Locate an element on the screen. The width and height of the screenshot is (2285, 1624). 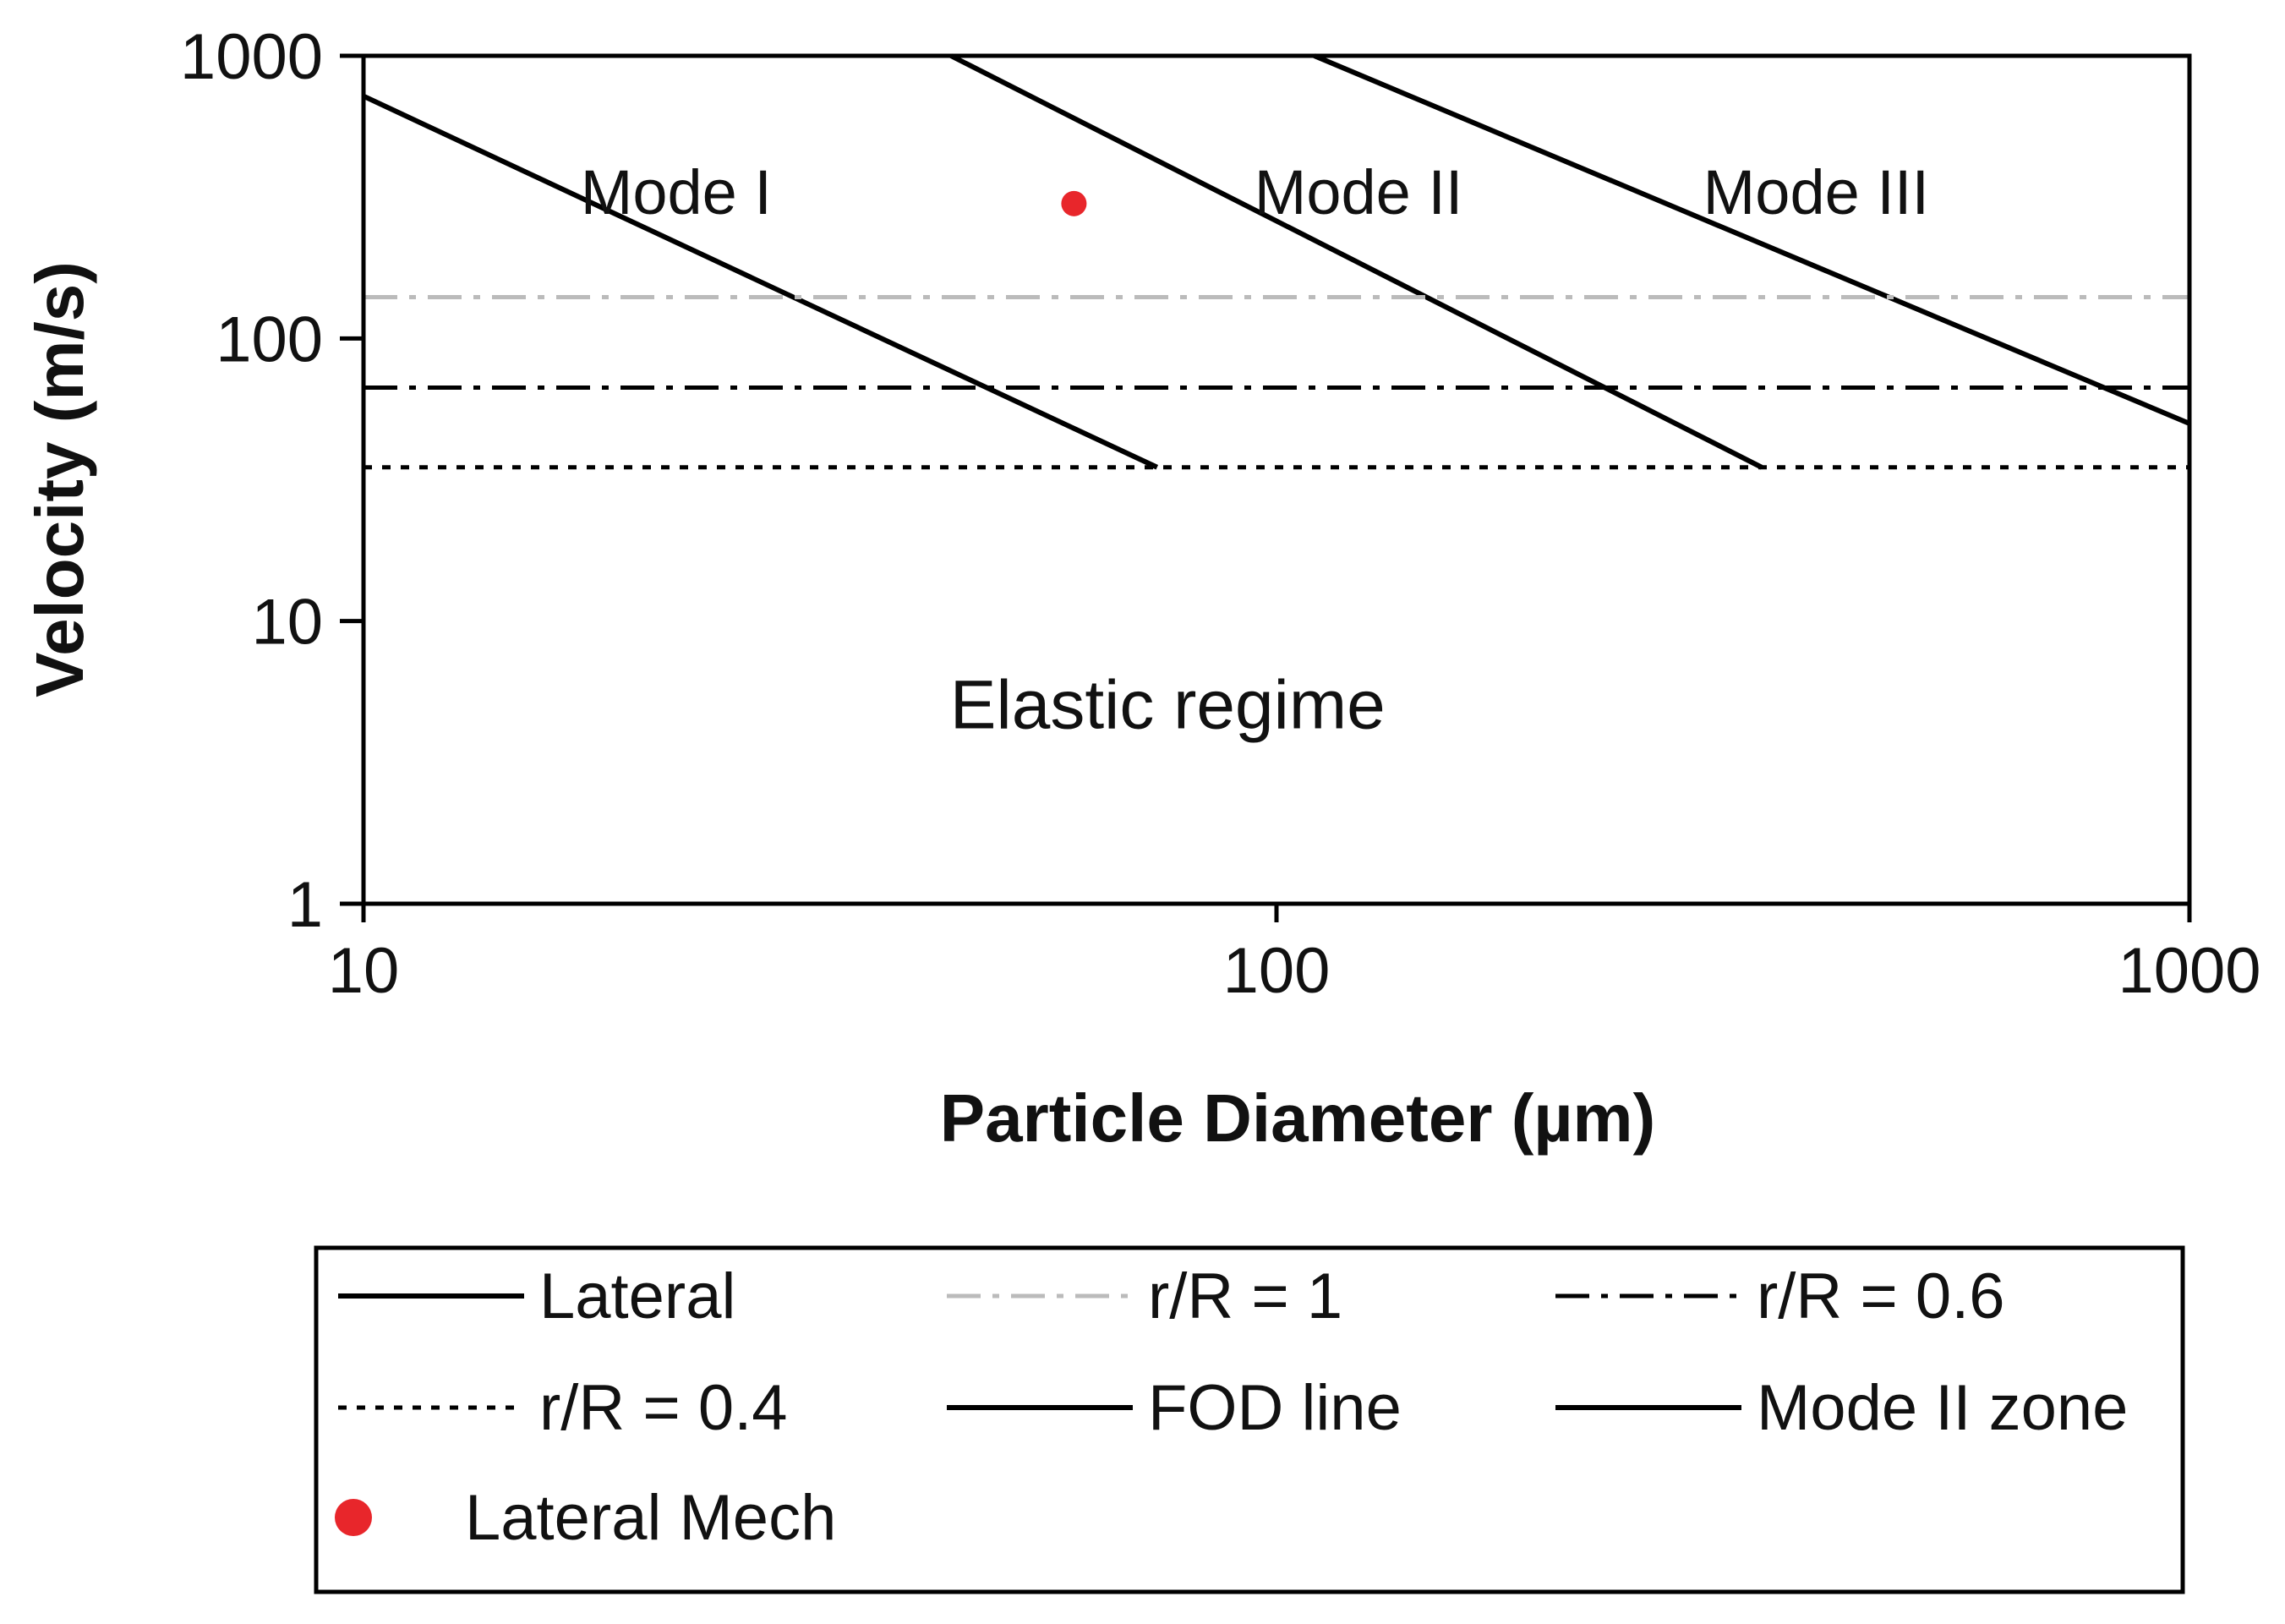
y-tick-label: 1 is located at coordinates (305, 905).